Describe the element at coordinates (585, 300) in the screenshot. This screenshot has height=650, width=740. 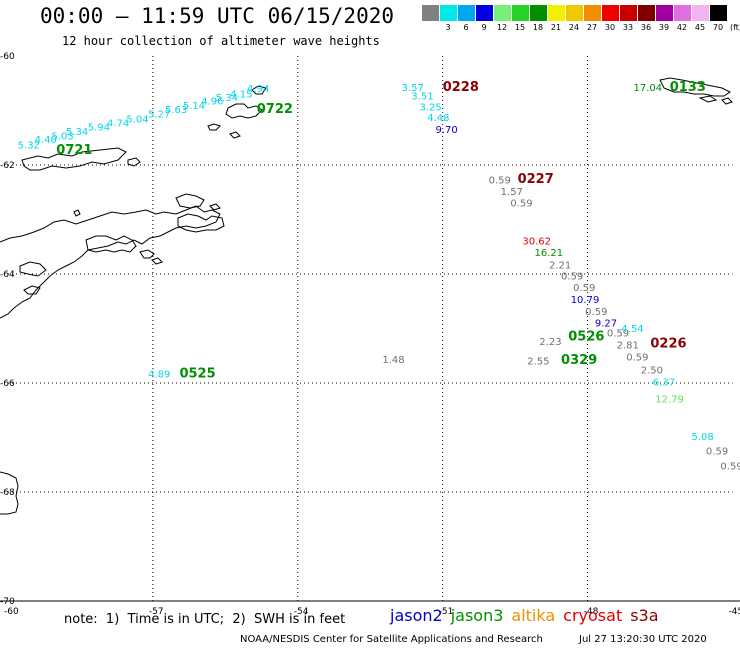
I see `wave-height-value: 10.79` at that location.